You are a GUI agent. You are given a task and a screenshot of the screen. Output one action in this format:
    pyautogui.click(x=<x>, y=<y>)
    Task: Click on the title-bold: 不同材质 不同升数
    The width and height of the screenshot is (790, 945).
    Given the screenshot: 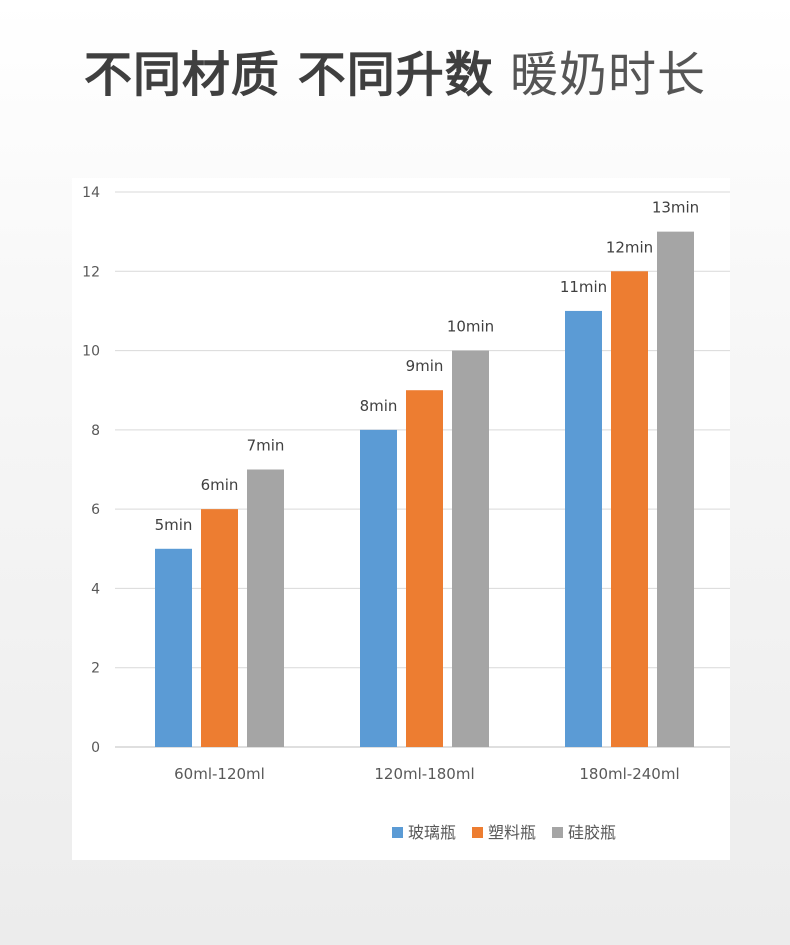 What is the action you would take?
    pyautogui.click(x=289, y=75)
    